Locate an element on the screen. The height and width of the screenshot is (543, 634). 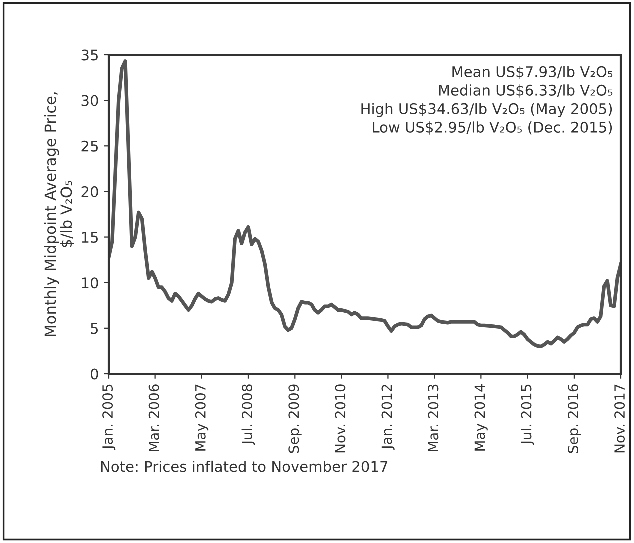
x-tick-label: Jul. 2008 is located at coordinates (249, 415).